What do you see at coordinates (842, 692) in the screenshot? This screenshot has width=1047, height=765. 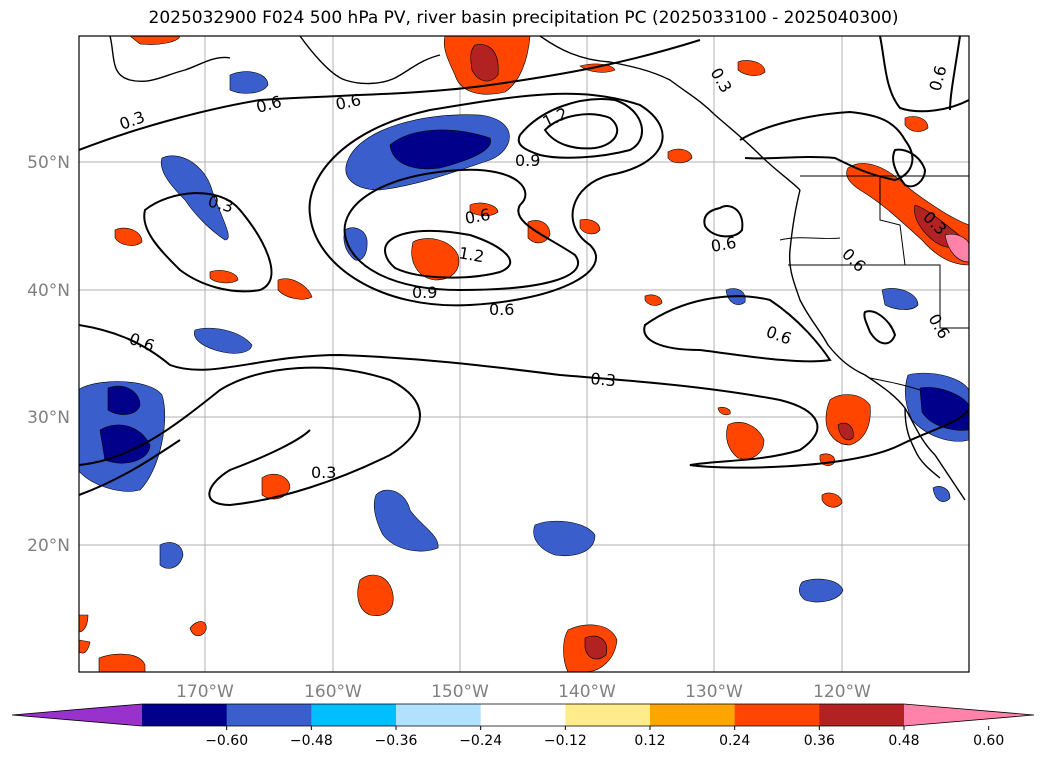 I see `lon-label: 120°W` at bounding box center [842, 692].